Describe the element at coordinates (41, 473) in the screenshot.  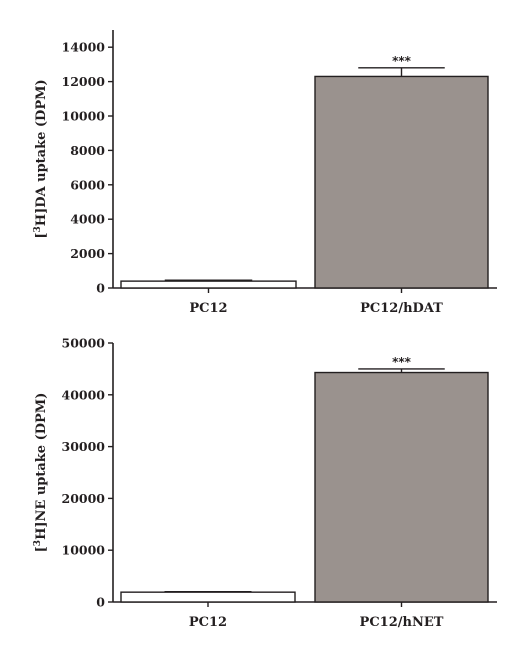
I see `y-axis-label: [3H]NE uptake (DPM)` at that location.